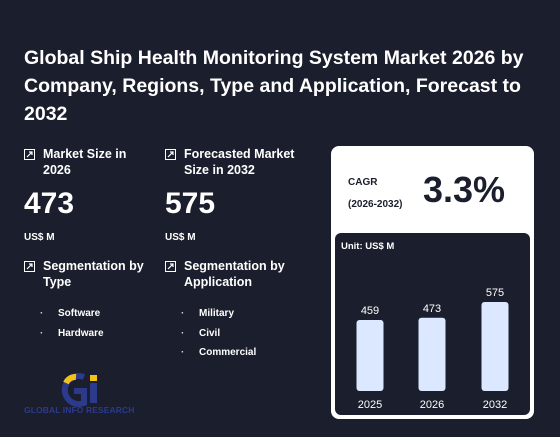  Describe the element at coordinates (239, 162) in the screenshot. I see `forecast-label: Forecasted Market Size in 2032` at that location.